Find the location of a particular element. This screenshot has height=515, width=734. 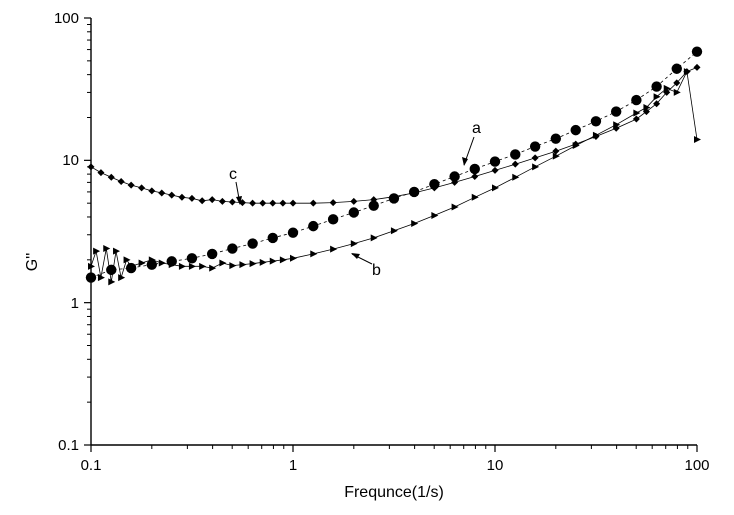

annotation-b-arrowhead is located at coordinates (355, 256).